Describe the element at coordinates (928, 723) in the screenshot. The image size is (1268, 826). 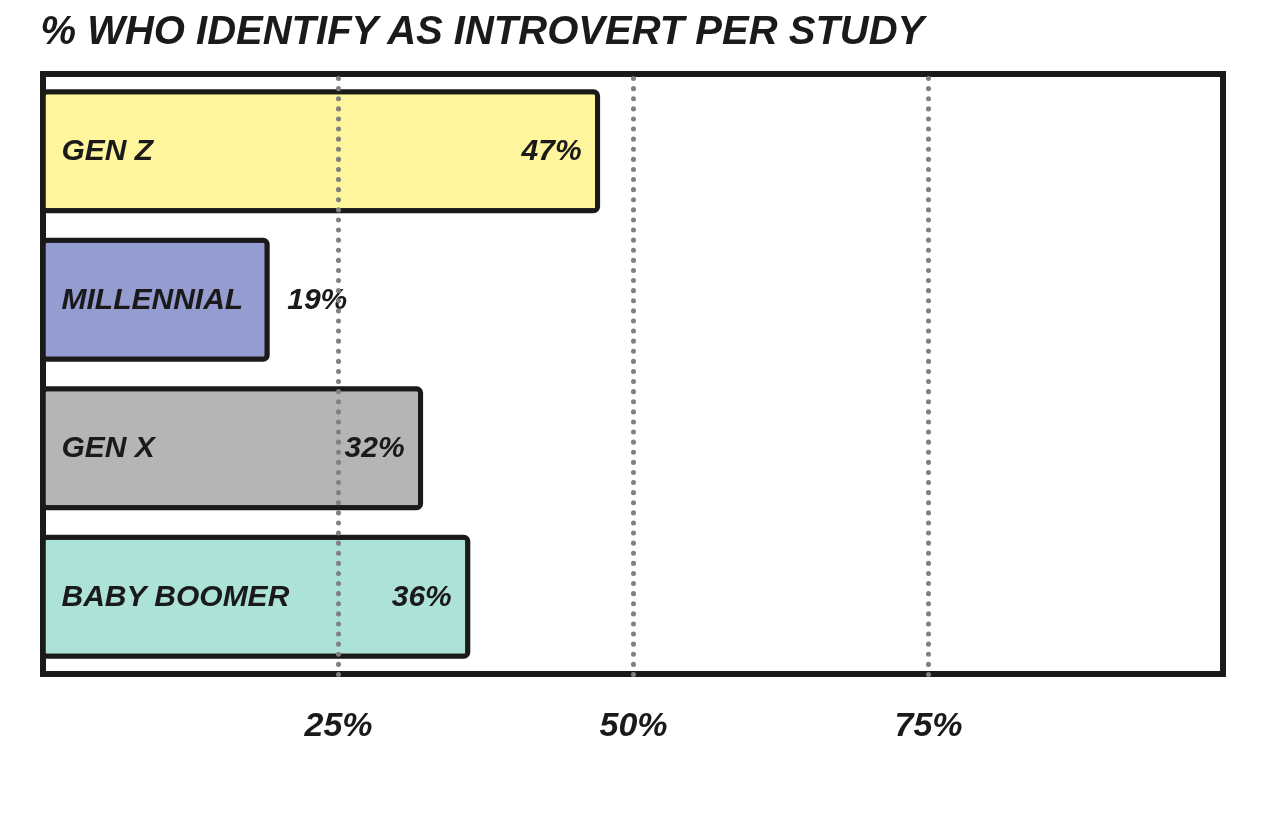
I see `x-tick-label: 75%` at that location.